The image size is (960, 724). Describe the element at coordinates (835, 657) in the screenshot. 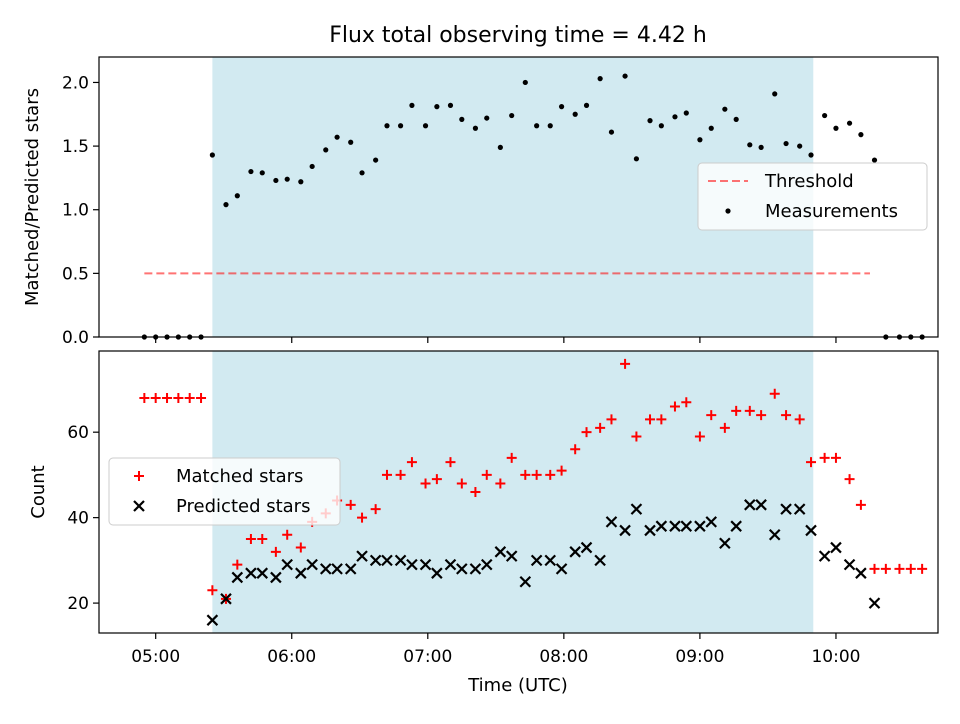

I see `x-tick-label: 10:00` at that location.